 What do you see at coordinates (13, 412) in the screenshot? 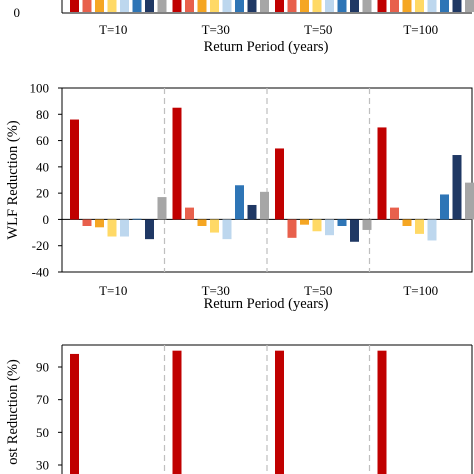
I see `bottom-panel-y-axis-label: ost Reduction (%)` at bounding box center [13, 412].